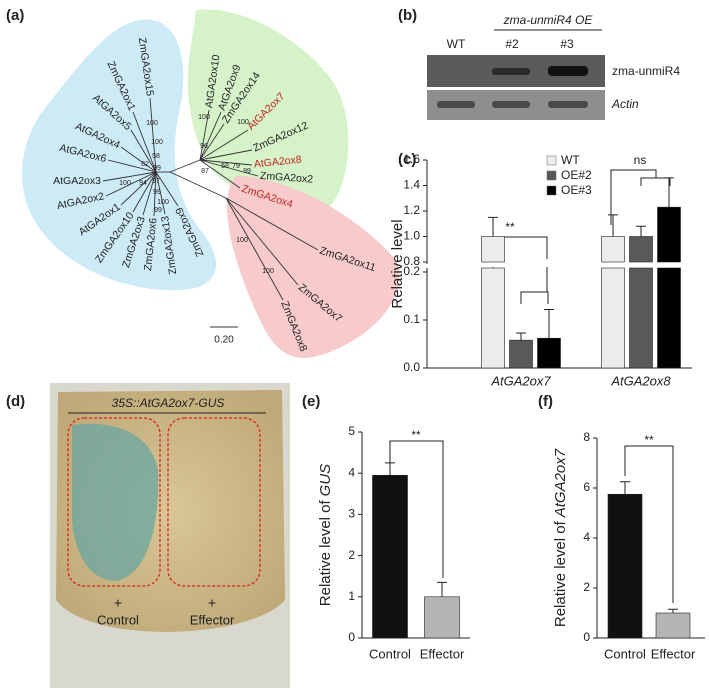 The width and height of the screenshot is (709, 688). I want to click on leaf-label: AtGA2ox3, so click(77, 181).